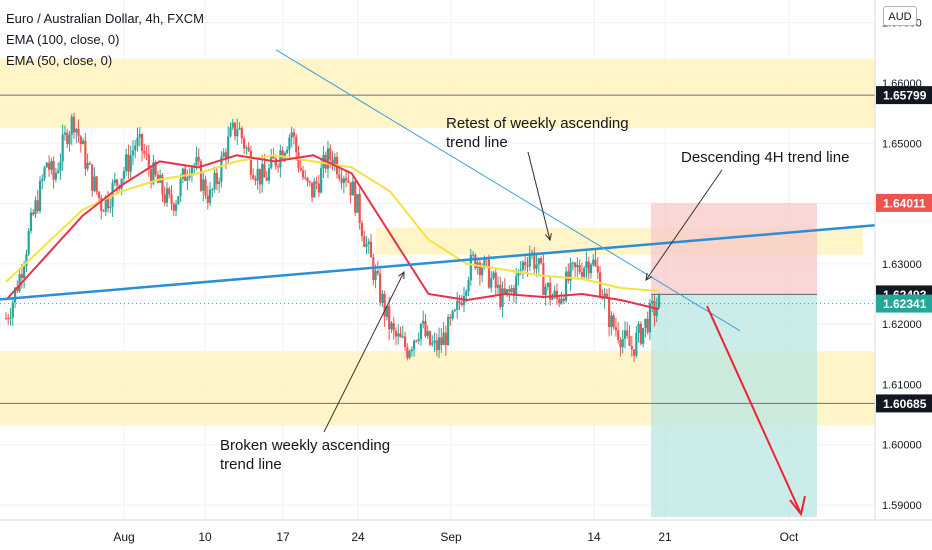  Describe the element at coordinates (251, 464) in the screenshot. I see `annotation-broken-line2: trend line` at that location.